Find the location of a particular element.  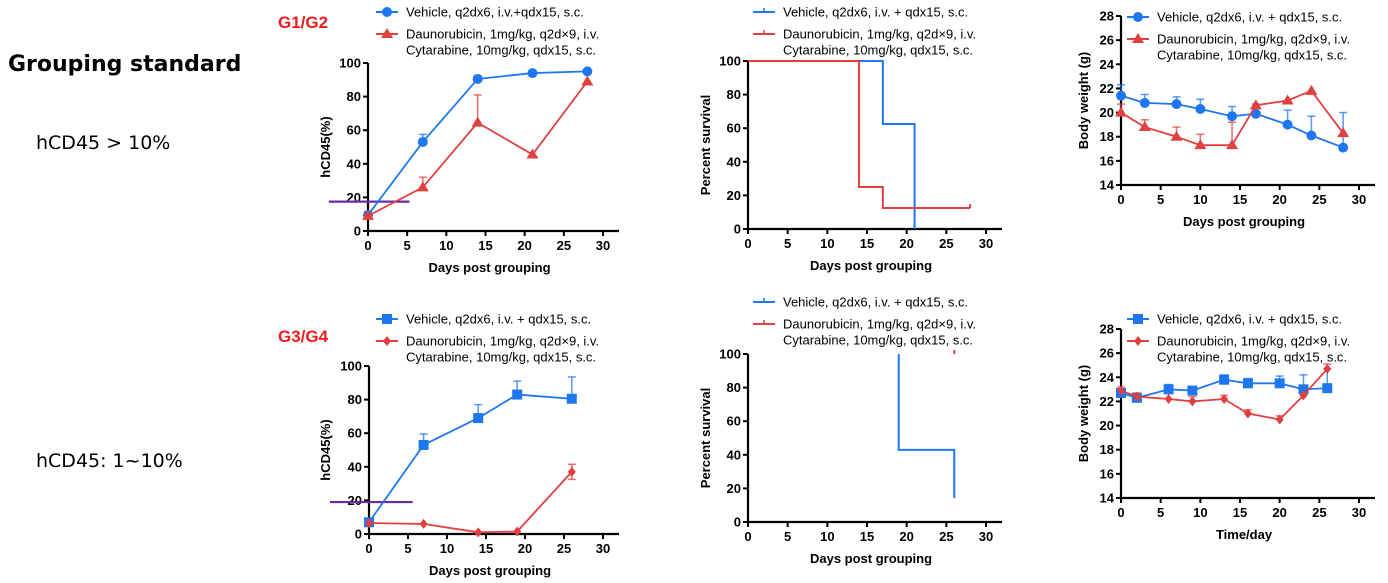

y-axis-label: Body weight (g) is located at coordinates (1083, 414).